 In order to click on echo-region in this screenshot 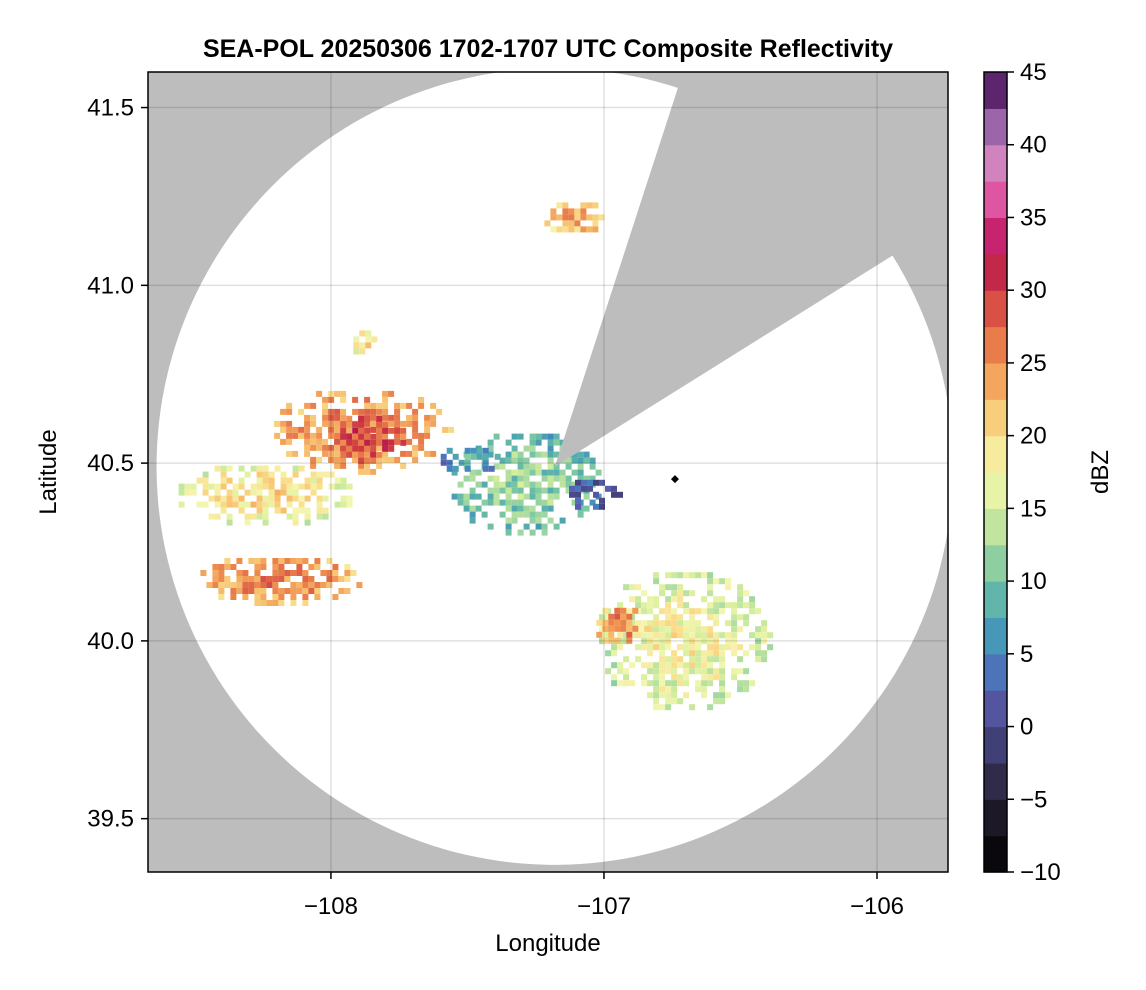, I will do `click(526, 484)`.